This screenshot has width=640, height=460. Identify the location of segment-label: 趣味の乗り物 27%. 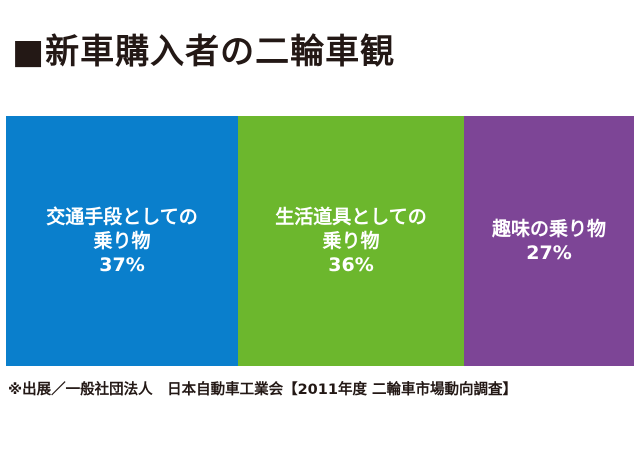
(549, 241).